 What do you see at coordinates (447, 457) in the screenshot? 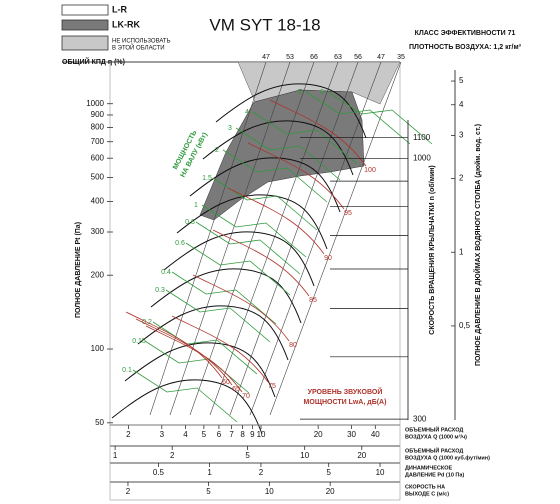
I see `x-axis-label: ВОЗДУХА Q (1000 куб.фут/мин)` at bounding box center [447, 457].